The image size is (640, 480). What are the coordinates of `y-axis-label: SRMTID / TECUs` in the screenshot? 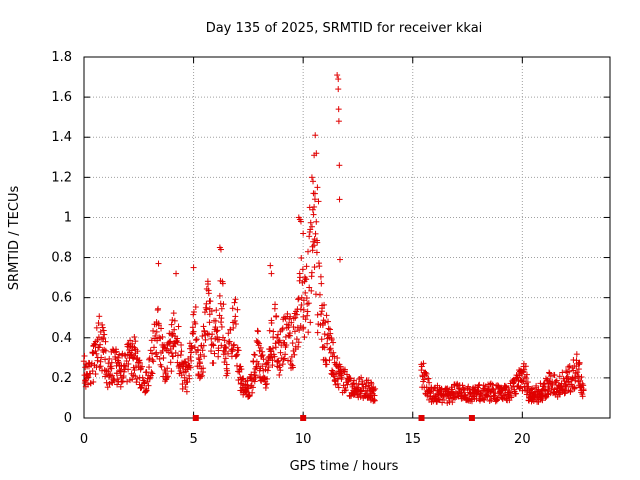 It's located at (14, 238).